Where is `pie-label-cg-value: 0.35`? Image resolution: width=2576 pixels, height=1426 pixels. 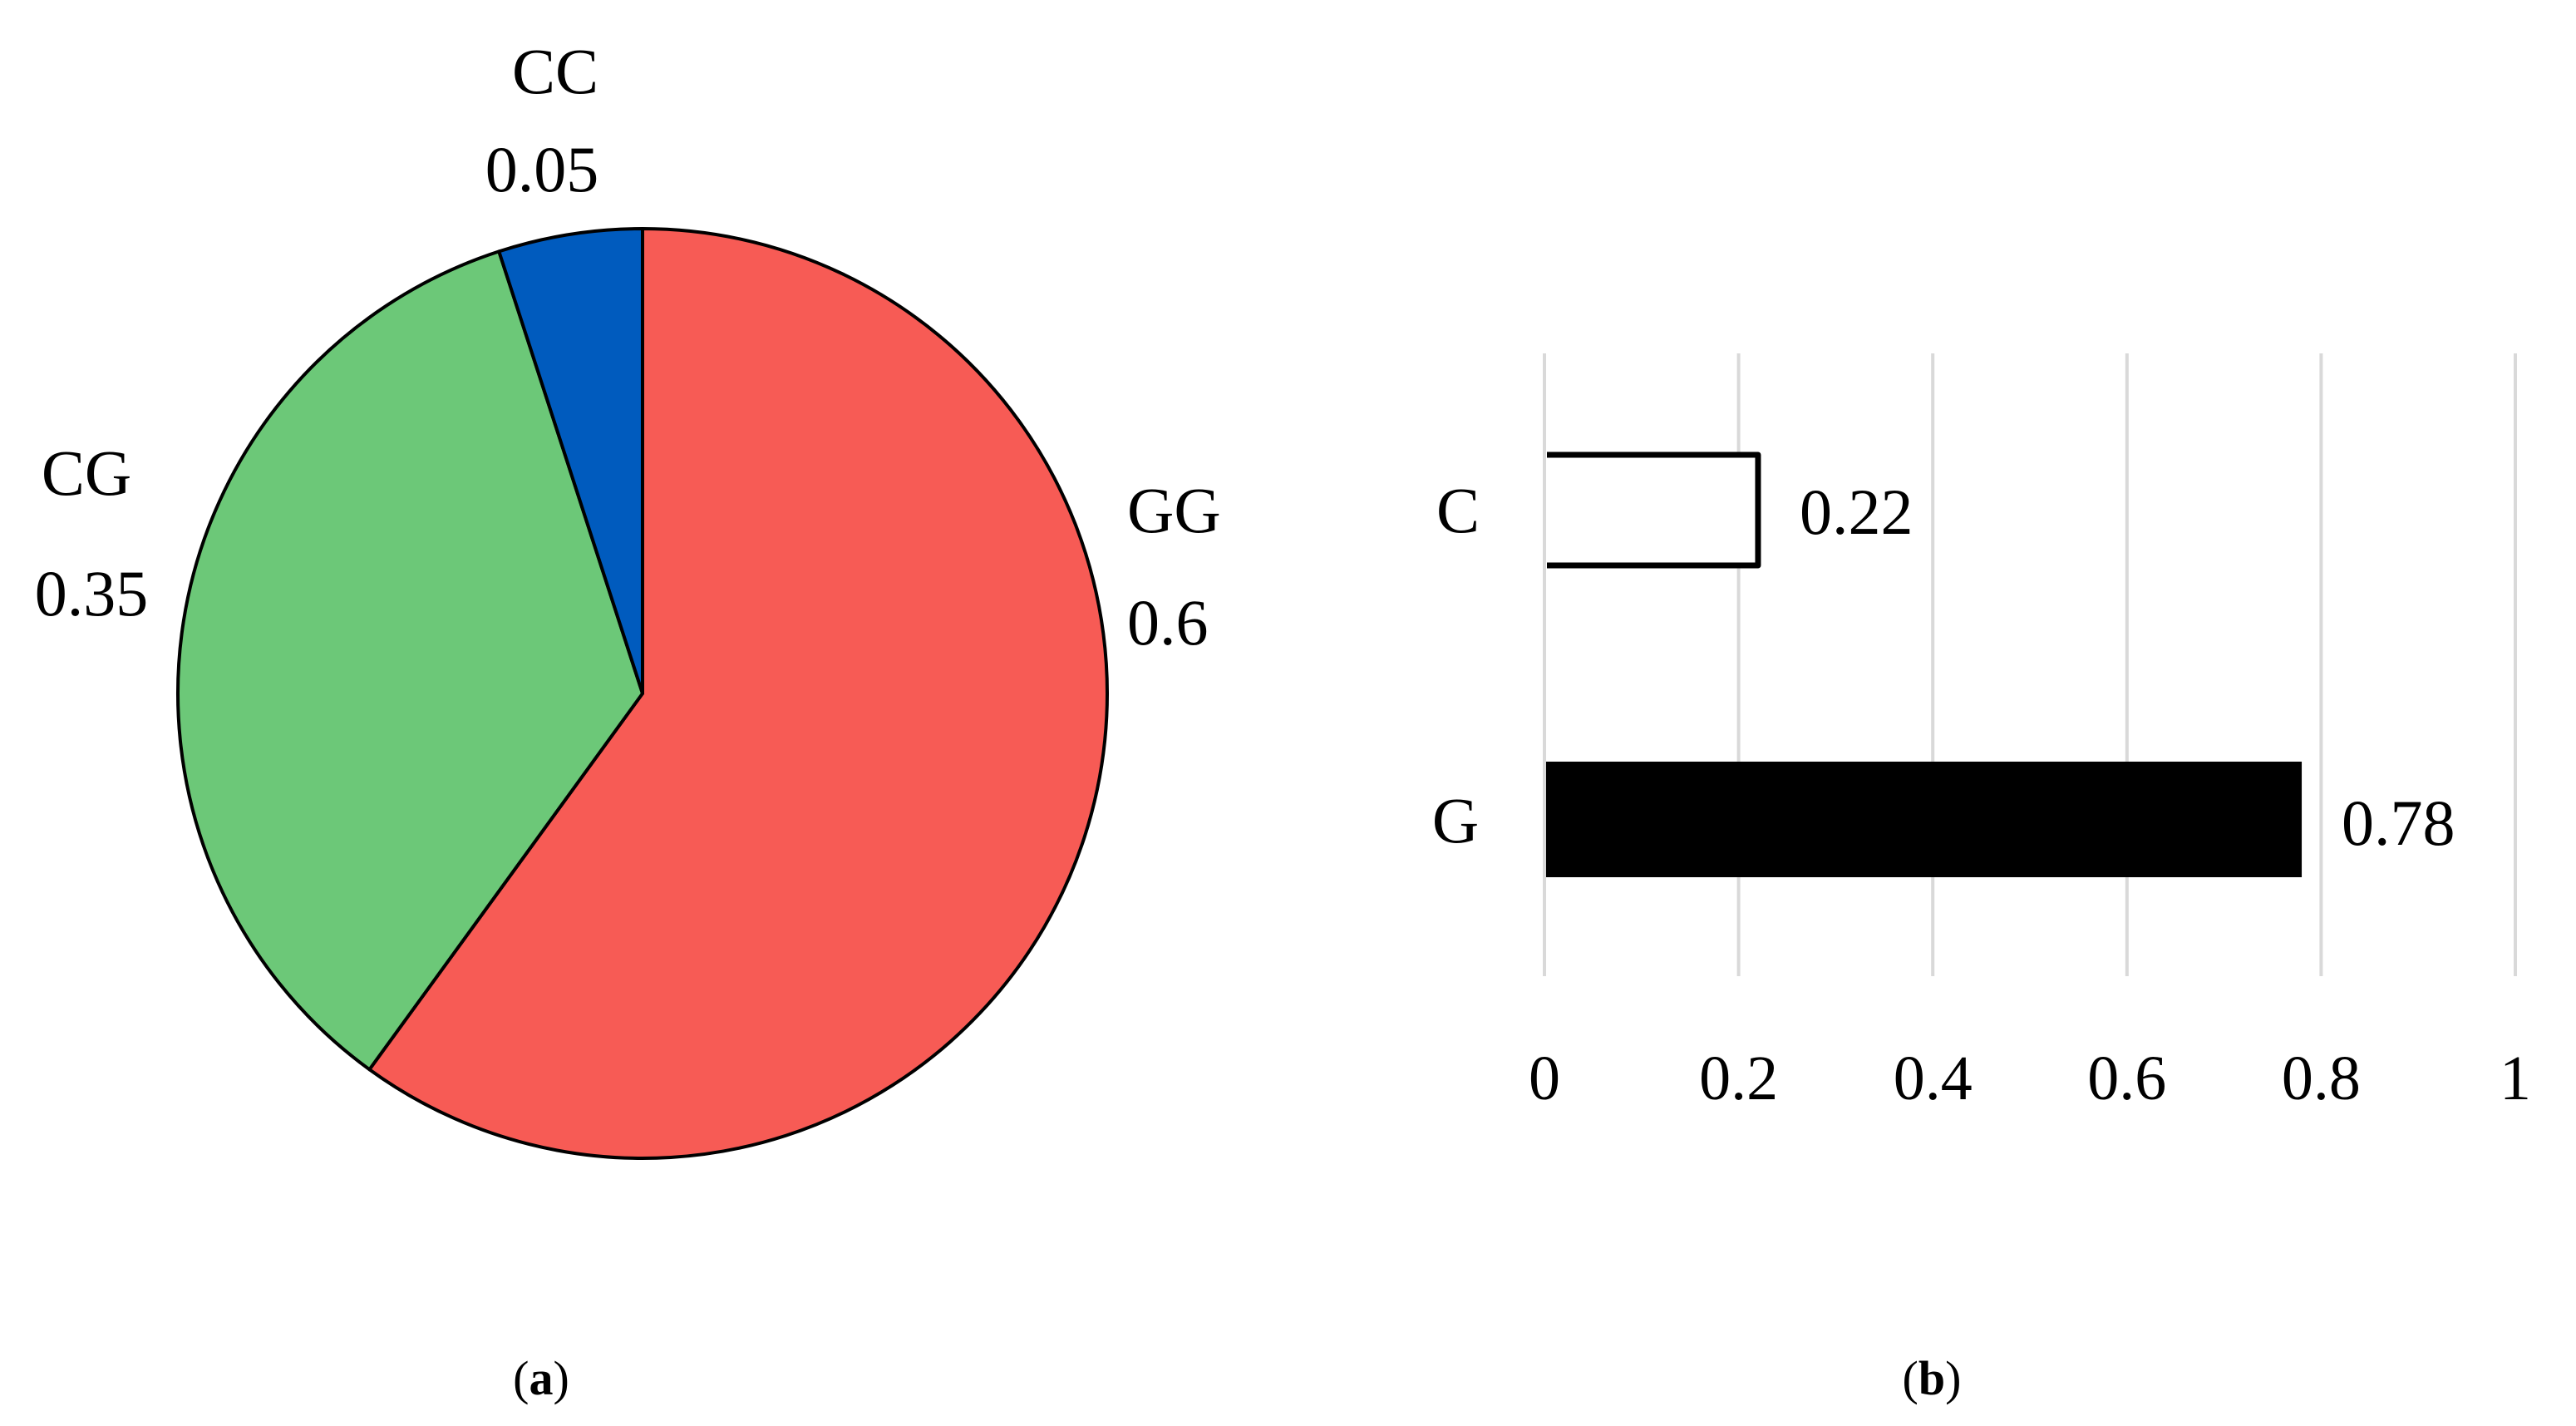
pie-label-cg-value: 0.35 is located at coordinates (92, 593).